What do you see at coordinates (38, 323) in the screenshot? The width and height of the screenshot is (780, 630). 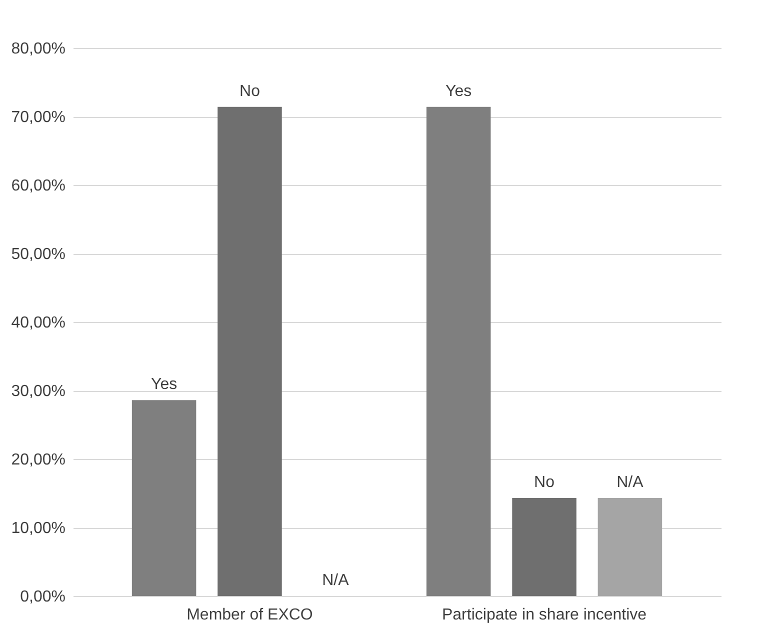 I see `y-tick-label: 40,00%` at bounding box center [38, 323].